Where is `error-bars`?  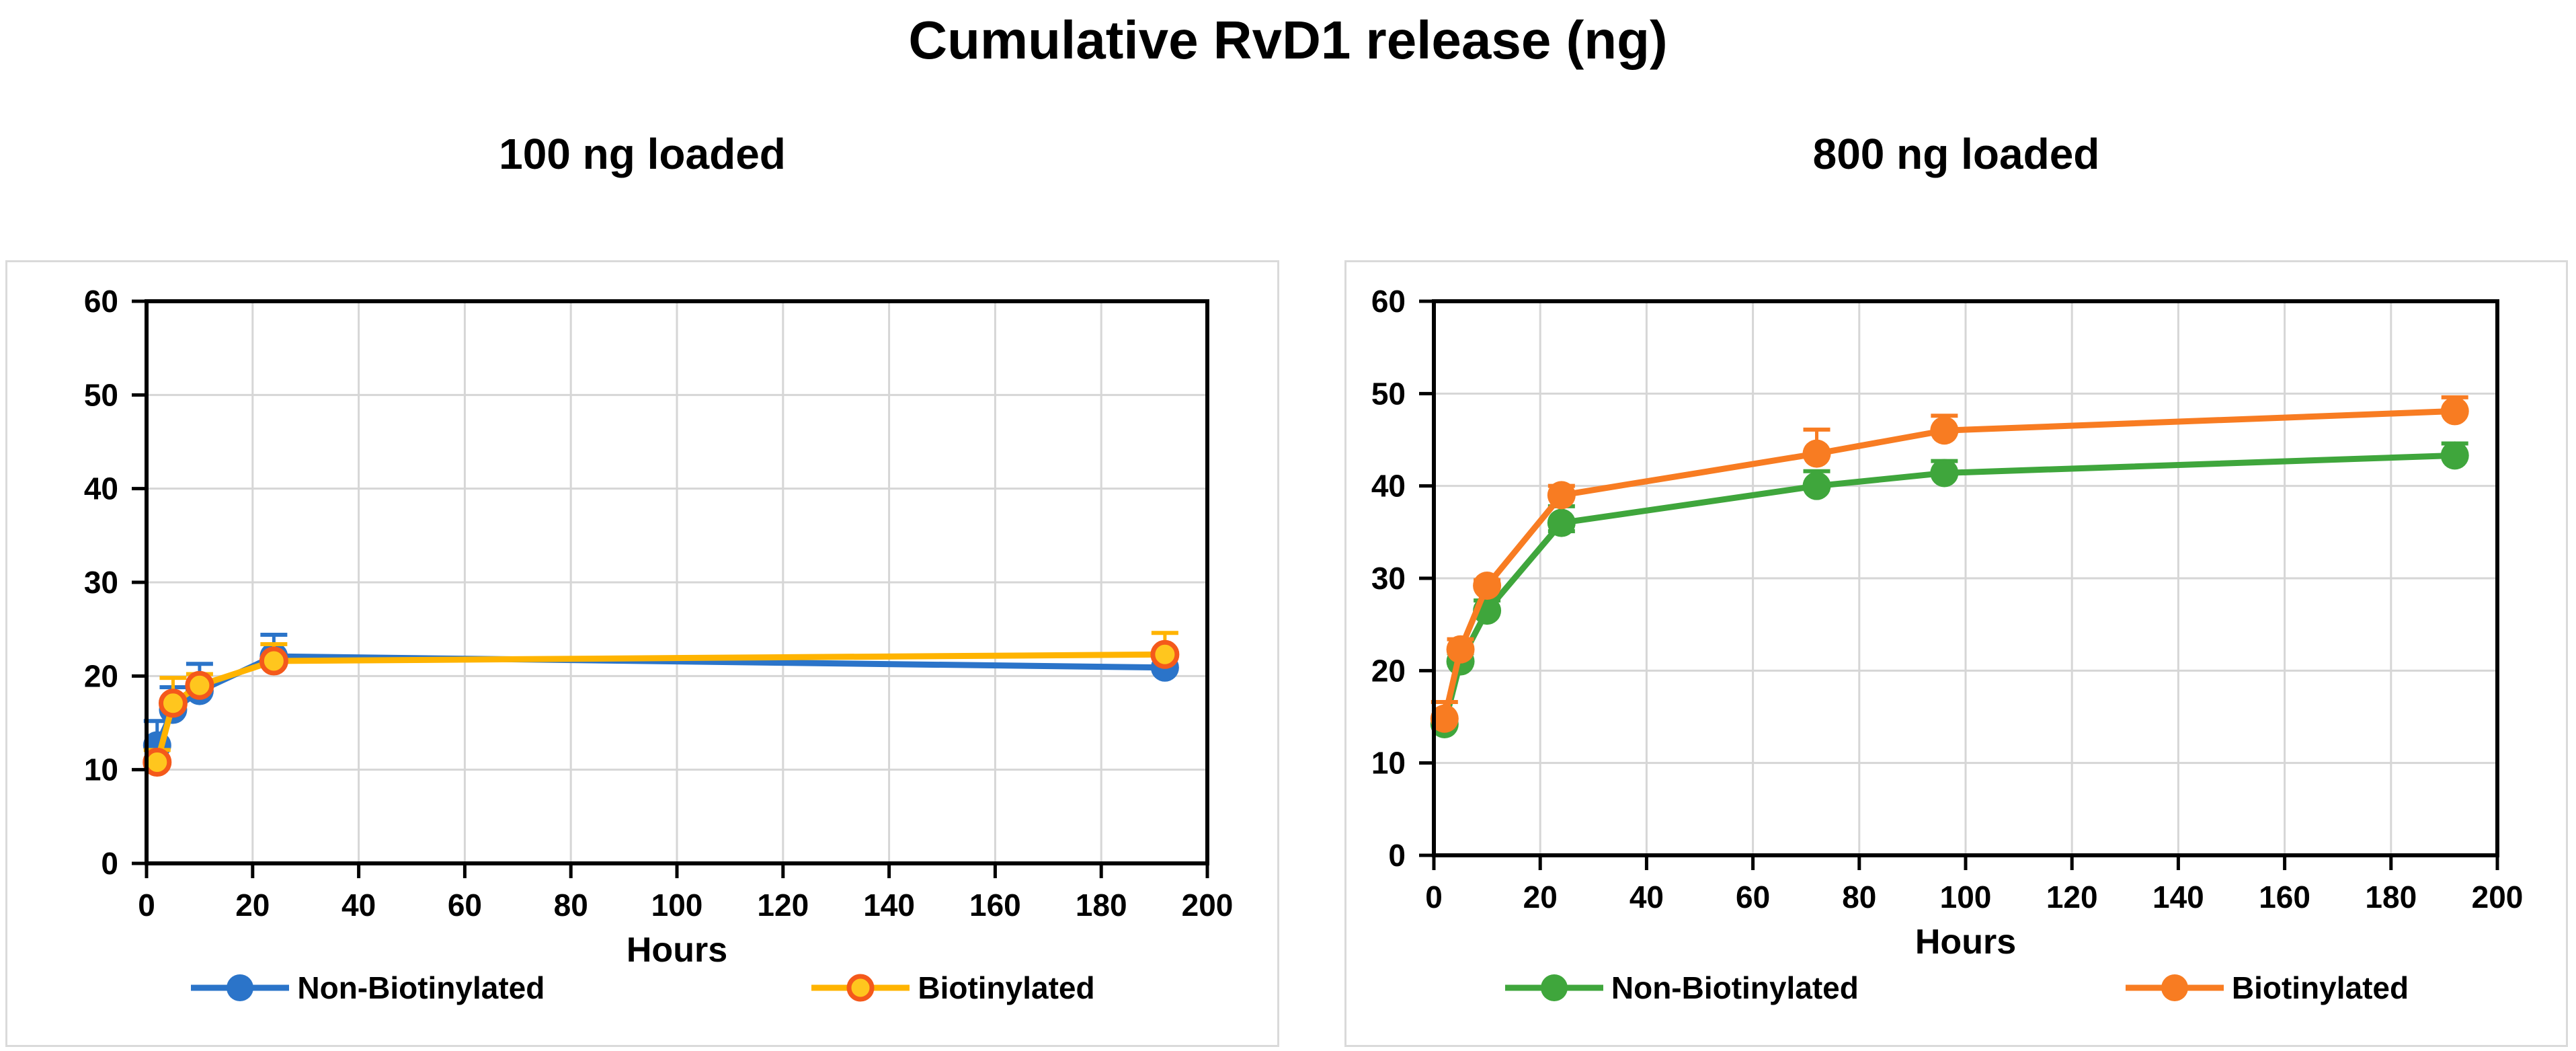 error-bars is located at coordinates (660, 697).